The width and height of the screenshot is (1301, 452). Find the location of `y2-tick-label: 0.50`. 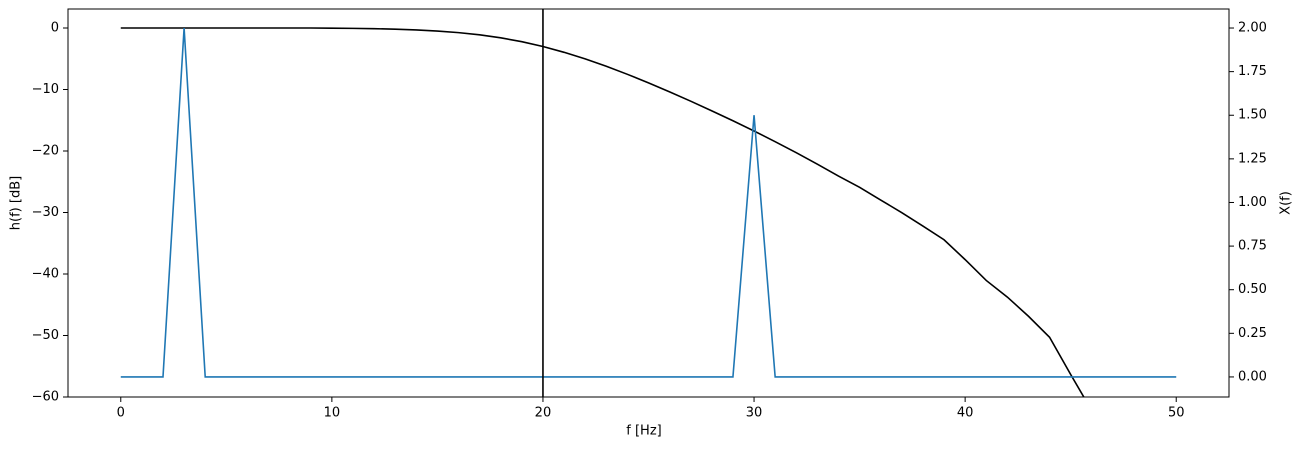

y2-tick-label: 0.50 is located at coordinates (1252, 289).